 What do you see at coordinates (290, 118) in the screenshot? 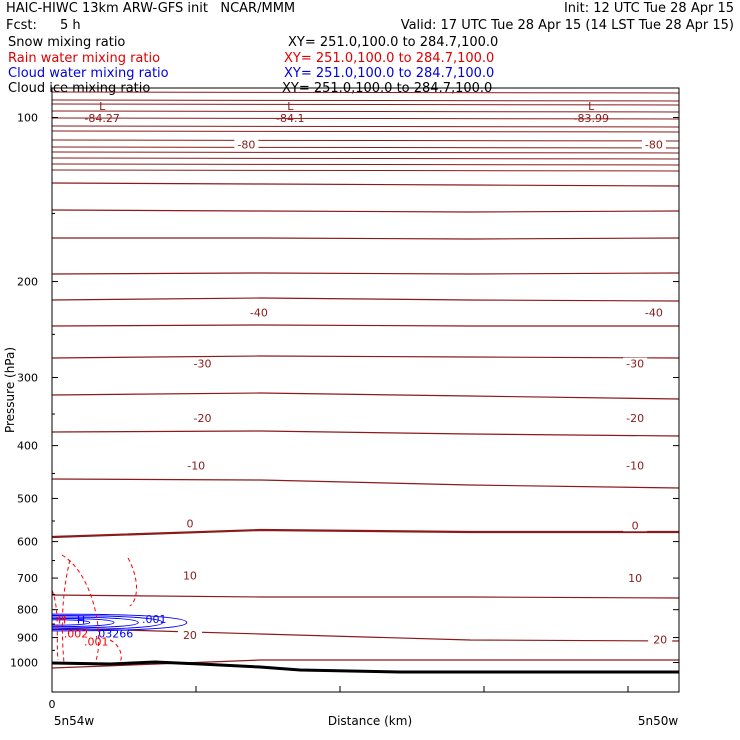
I see `low-value: -84.1` at bounding box center [290, 118].